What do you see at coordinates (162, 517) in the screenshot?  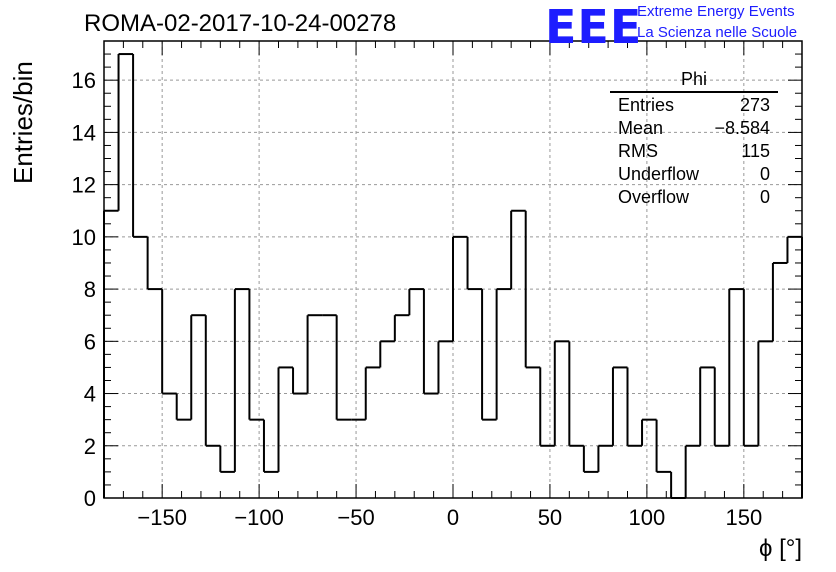 I see `x-tick-label: −150` at bounding box center [162, 517].